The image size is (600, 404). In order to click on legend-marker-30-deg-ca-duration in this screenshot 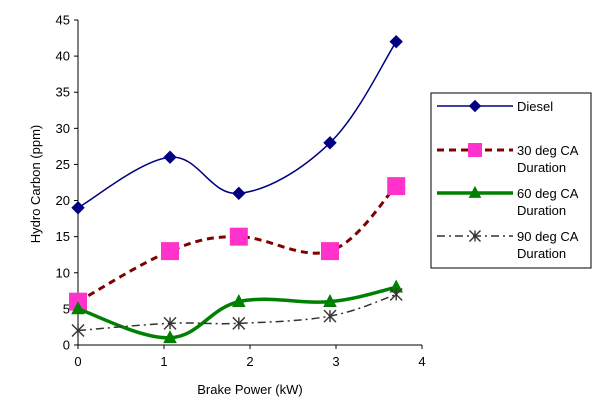, I will do `click(475, 150)`.